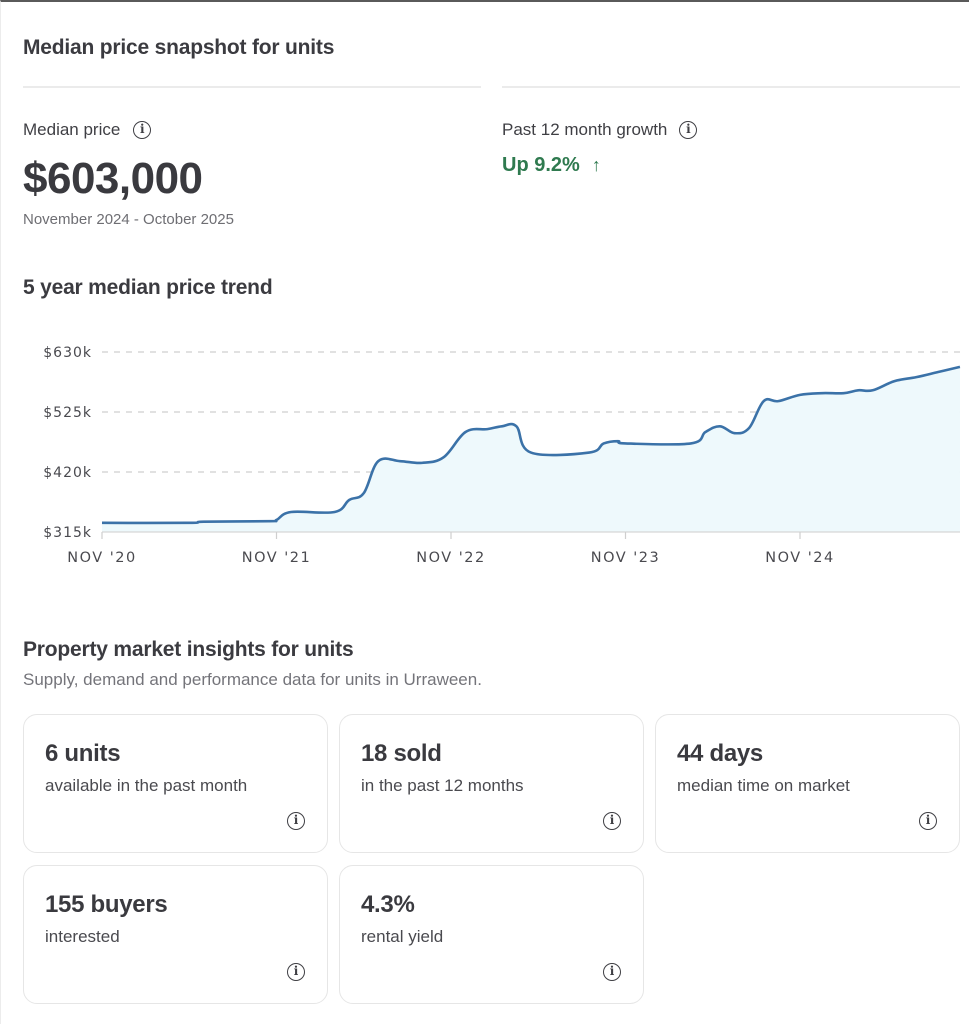  I want to click on x-tick-label: NOV '22, so click(450, 558).